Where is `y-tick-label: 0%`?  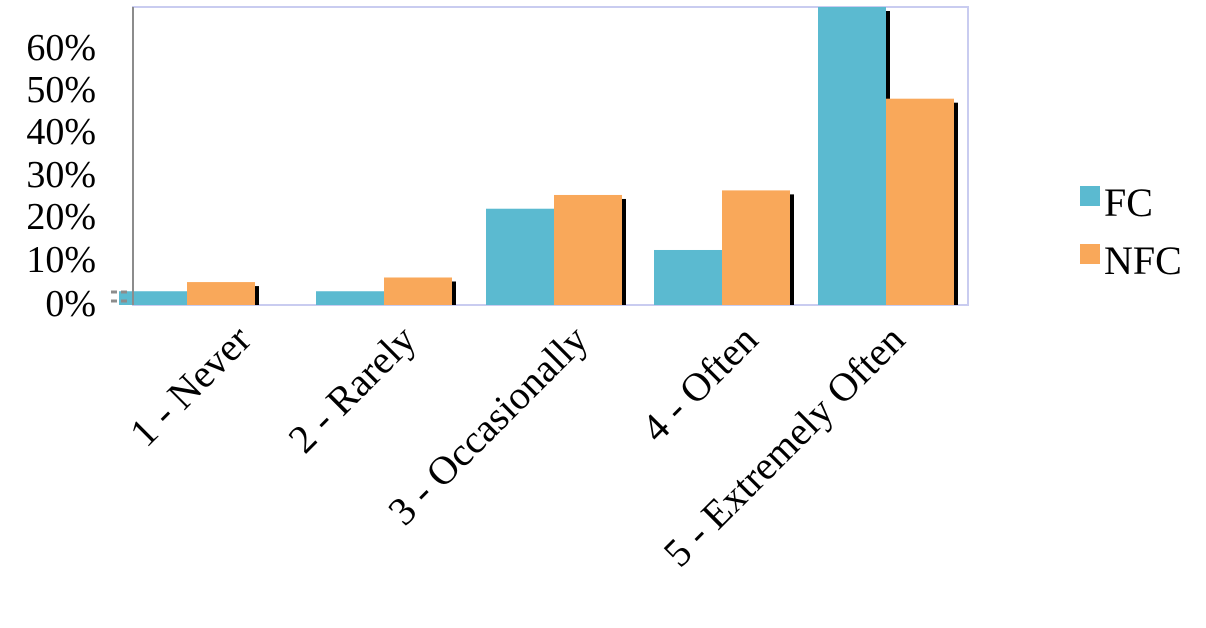
y-tick-label: 0% is located at coordinates (70, 304).